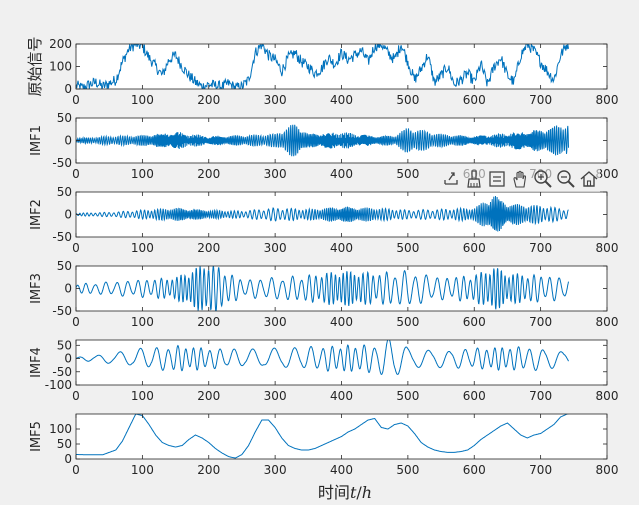 This screenshot has width=639, height=505. I want to click on zoom-in-icon, so click(543, 179).